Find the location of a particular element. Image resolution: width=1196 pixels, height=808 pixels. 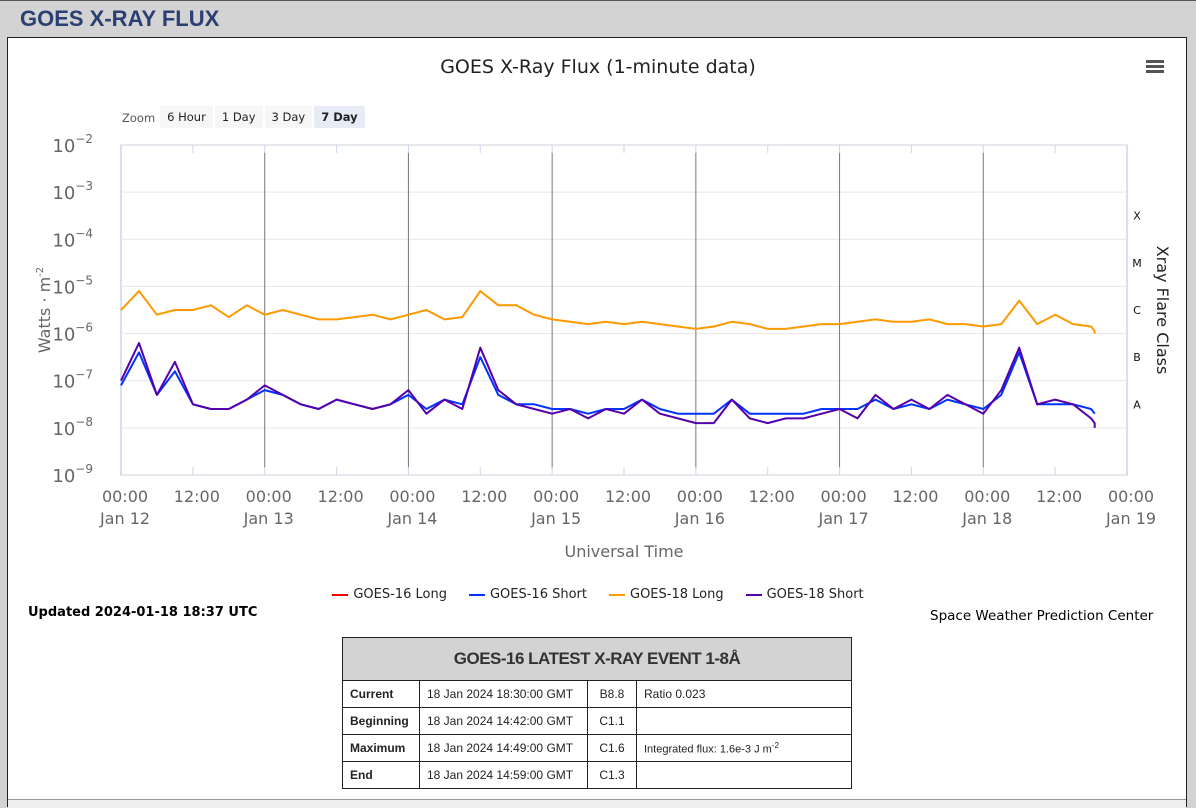

flare-class-label: B is located at coordinates (1137, 357).